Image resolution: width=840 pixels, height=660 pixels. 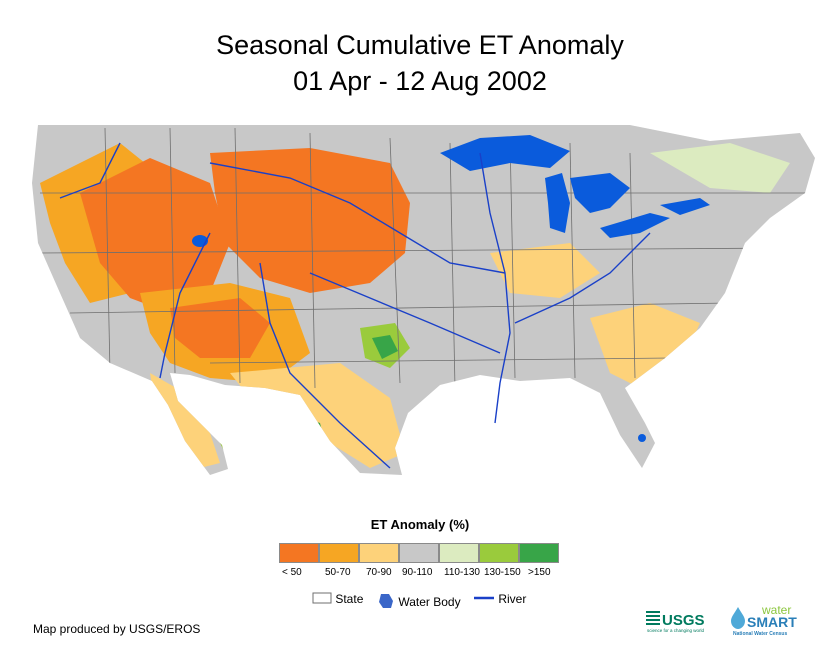 What do you see at coordinates (685, 206) in the screenshot?
I see `lake-ontario` at bounding box center [685, 206].